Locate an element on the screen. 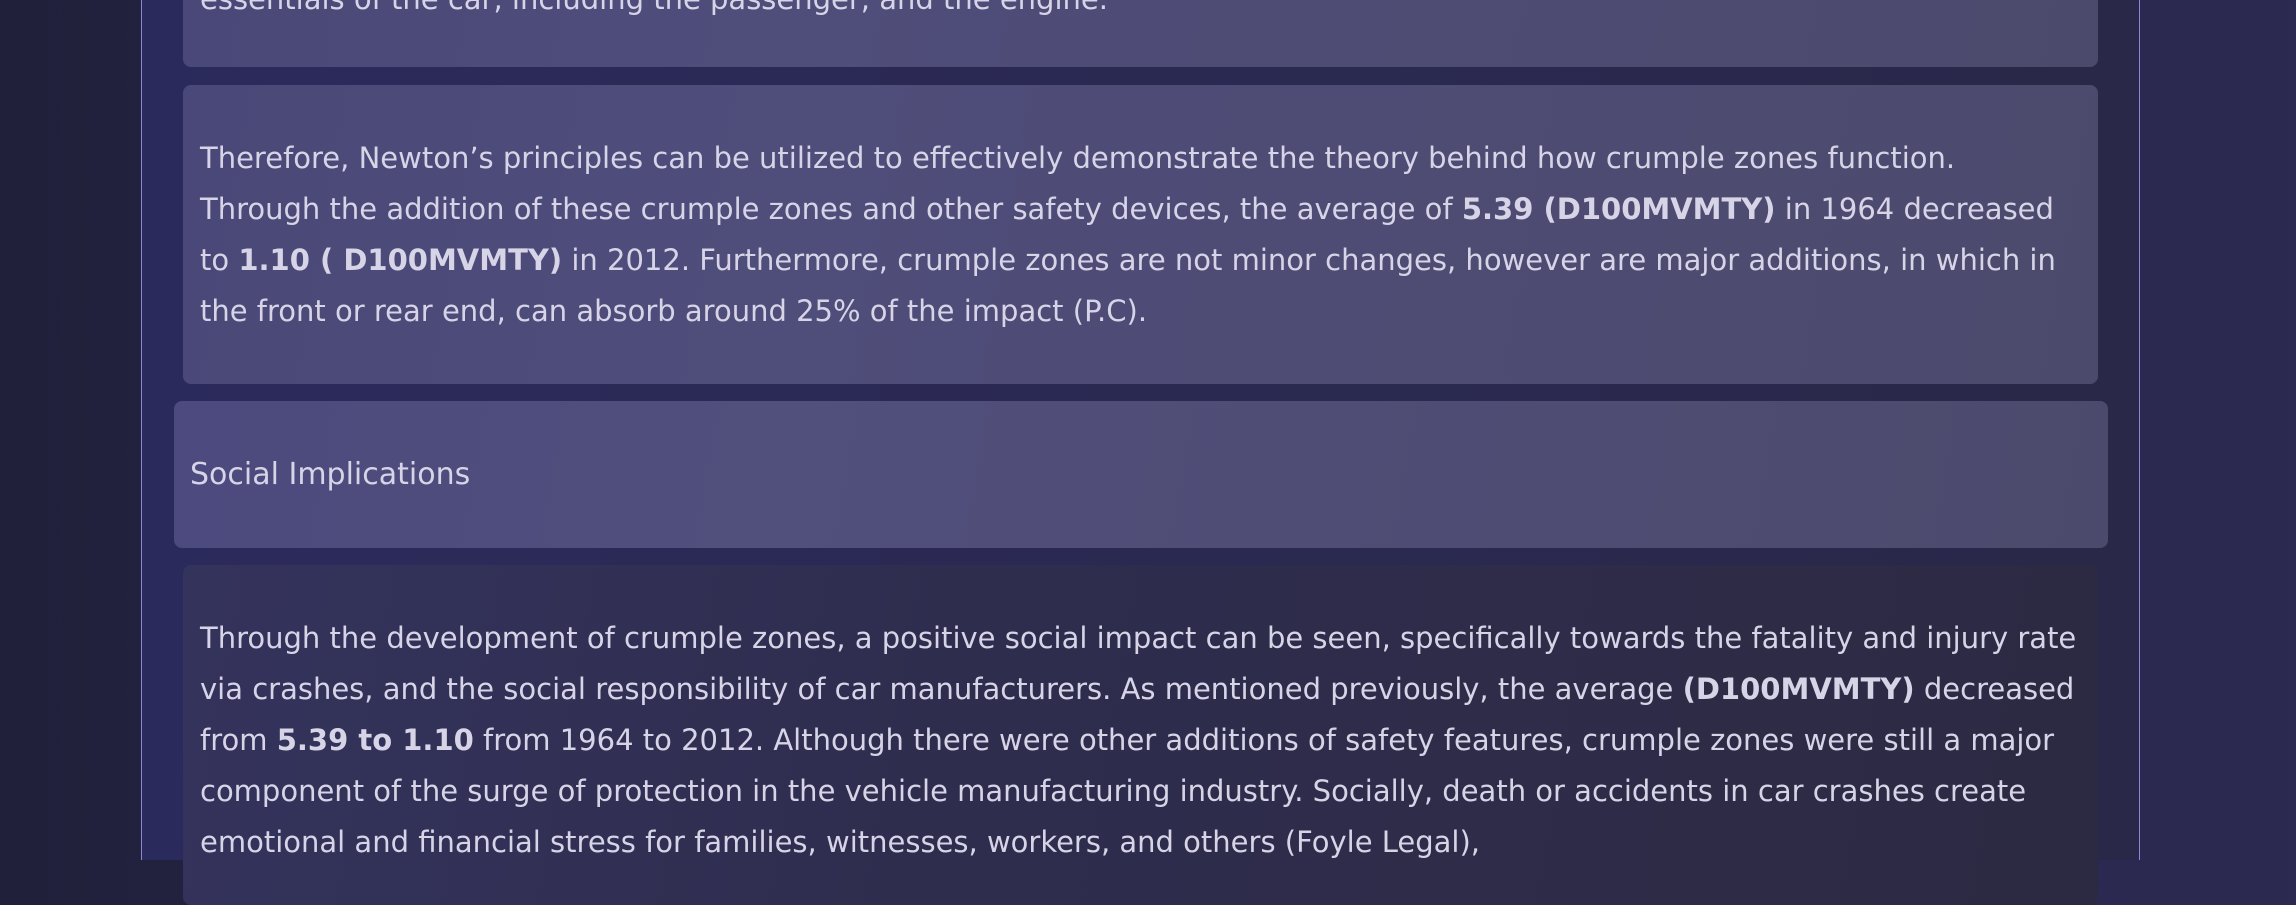  section-header: Social Implications is located at coordinates (1141, 474).